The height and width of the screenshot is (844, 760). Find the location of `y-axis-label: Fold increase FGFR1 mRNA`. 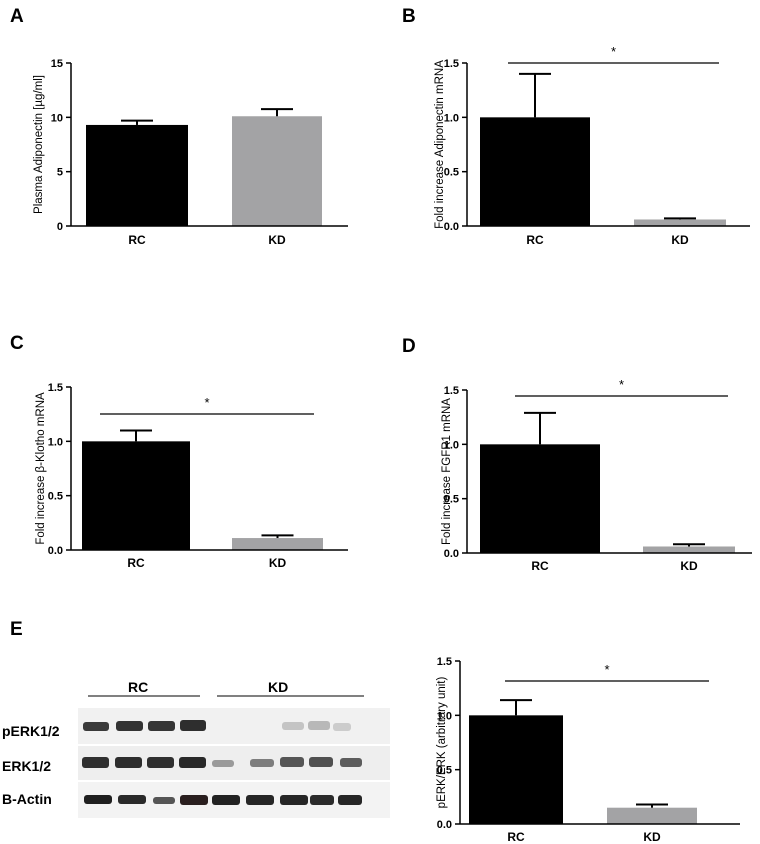

y-axis-label: Fold increase FGFR1 mRNA is located at coordinates (447, 471).